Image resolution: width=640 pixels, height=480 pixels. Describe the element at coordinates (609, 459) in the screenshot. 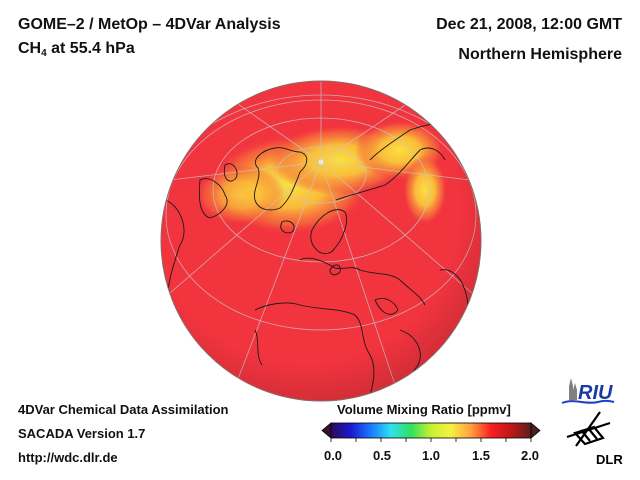

I see `dlr-logo-text: DLR` at that location.